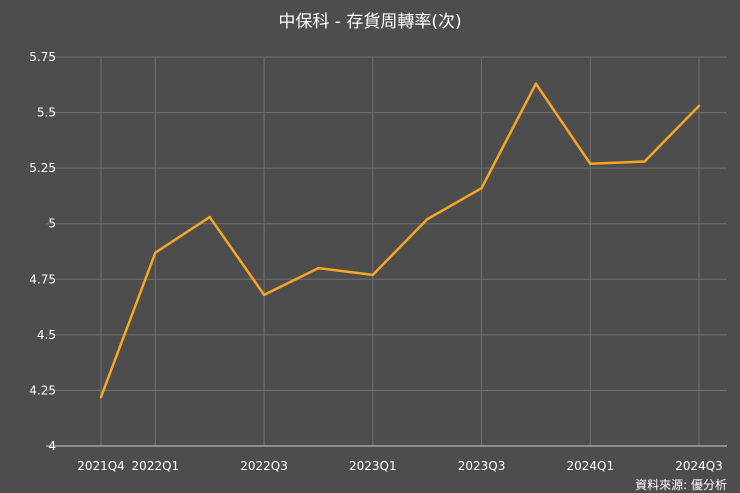  What do you see at coordinates (42, 168) in the screenshot?
I see `y-tick-label: 5.25` at bounding box center [42, 168].